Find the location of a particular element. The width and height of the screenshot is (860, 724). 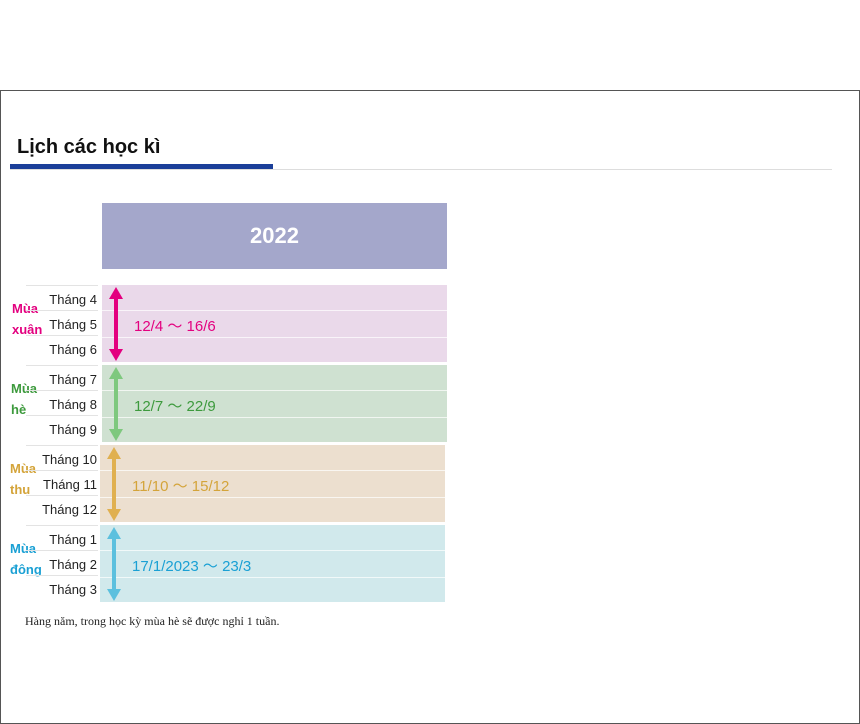

season-name-line2: đông is located at coordinates (26, 569).